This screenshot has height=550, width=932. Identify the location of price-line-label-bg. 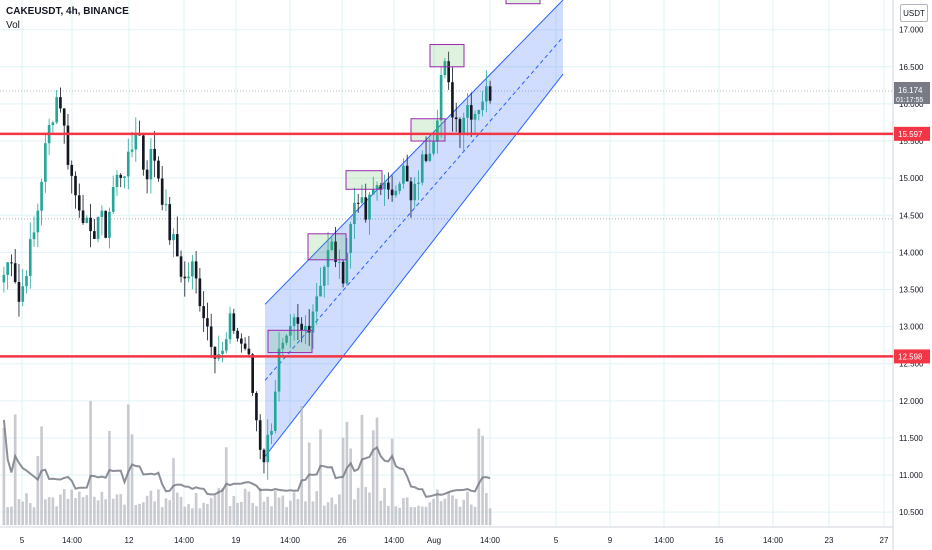
(912, 133).